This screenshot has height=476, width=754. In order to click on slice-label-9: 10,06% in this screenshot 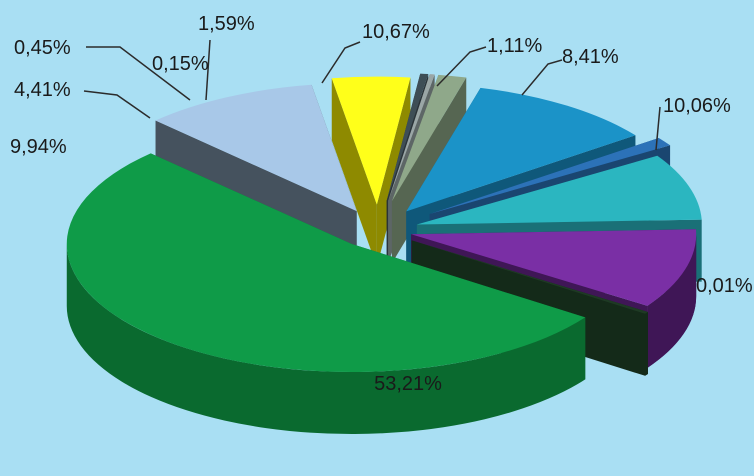, I will do `click(697, 106)`.